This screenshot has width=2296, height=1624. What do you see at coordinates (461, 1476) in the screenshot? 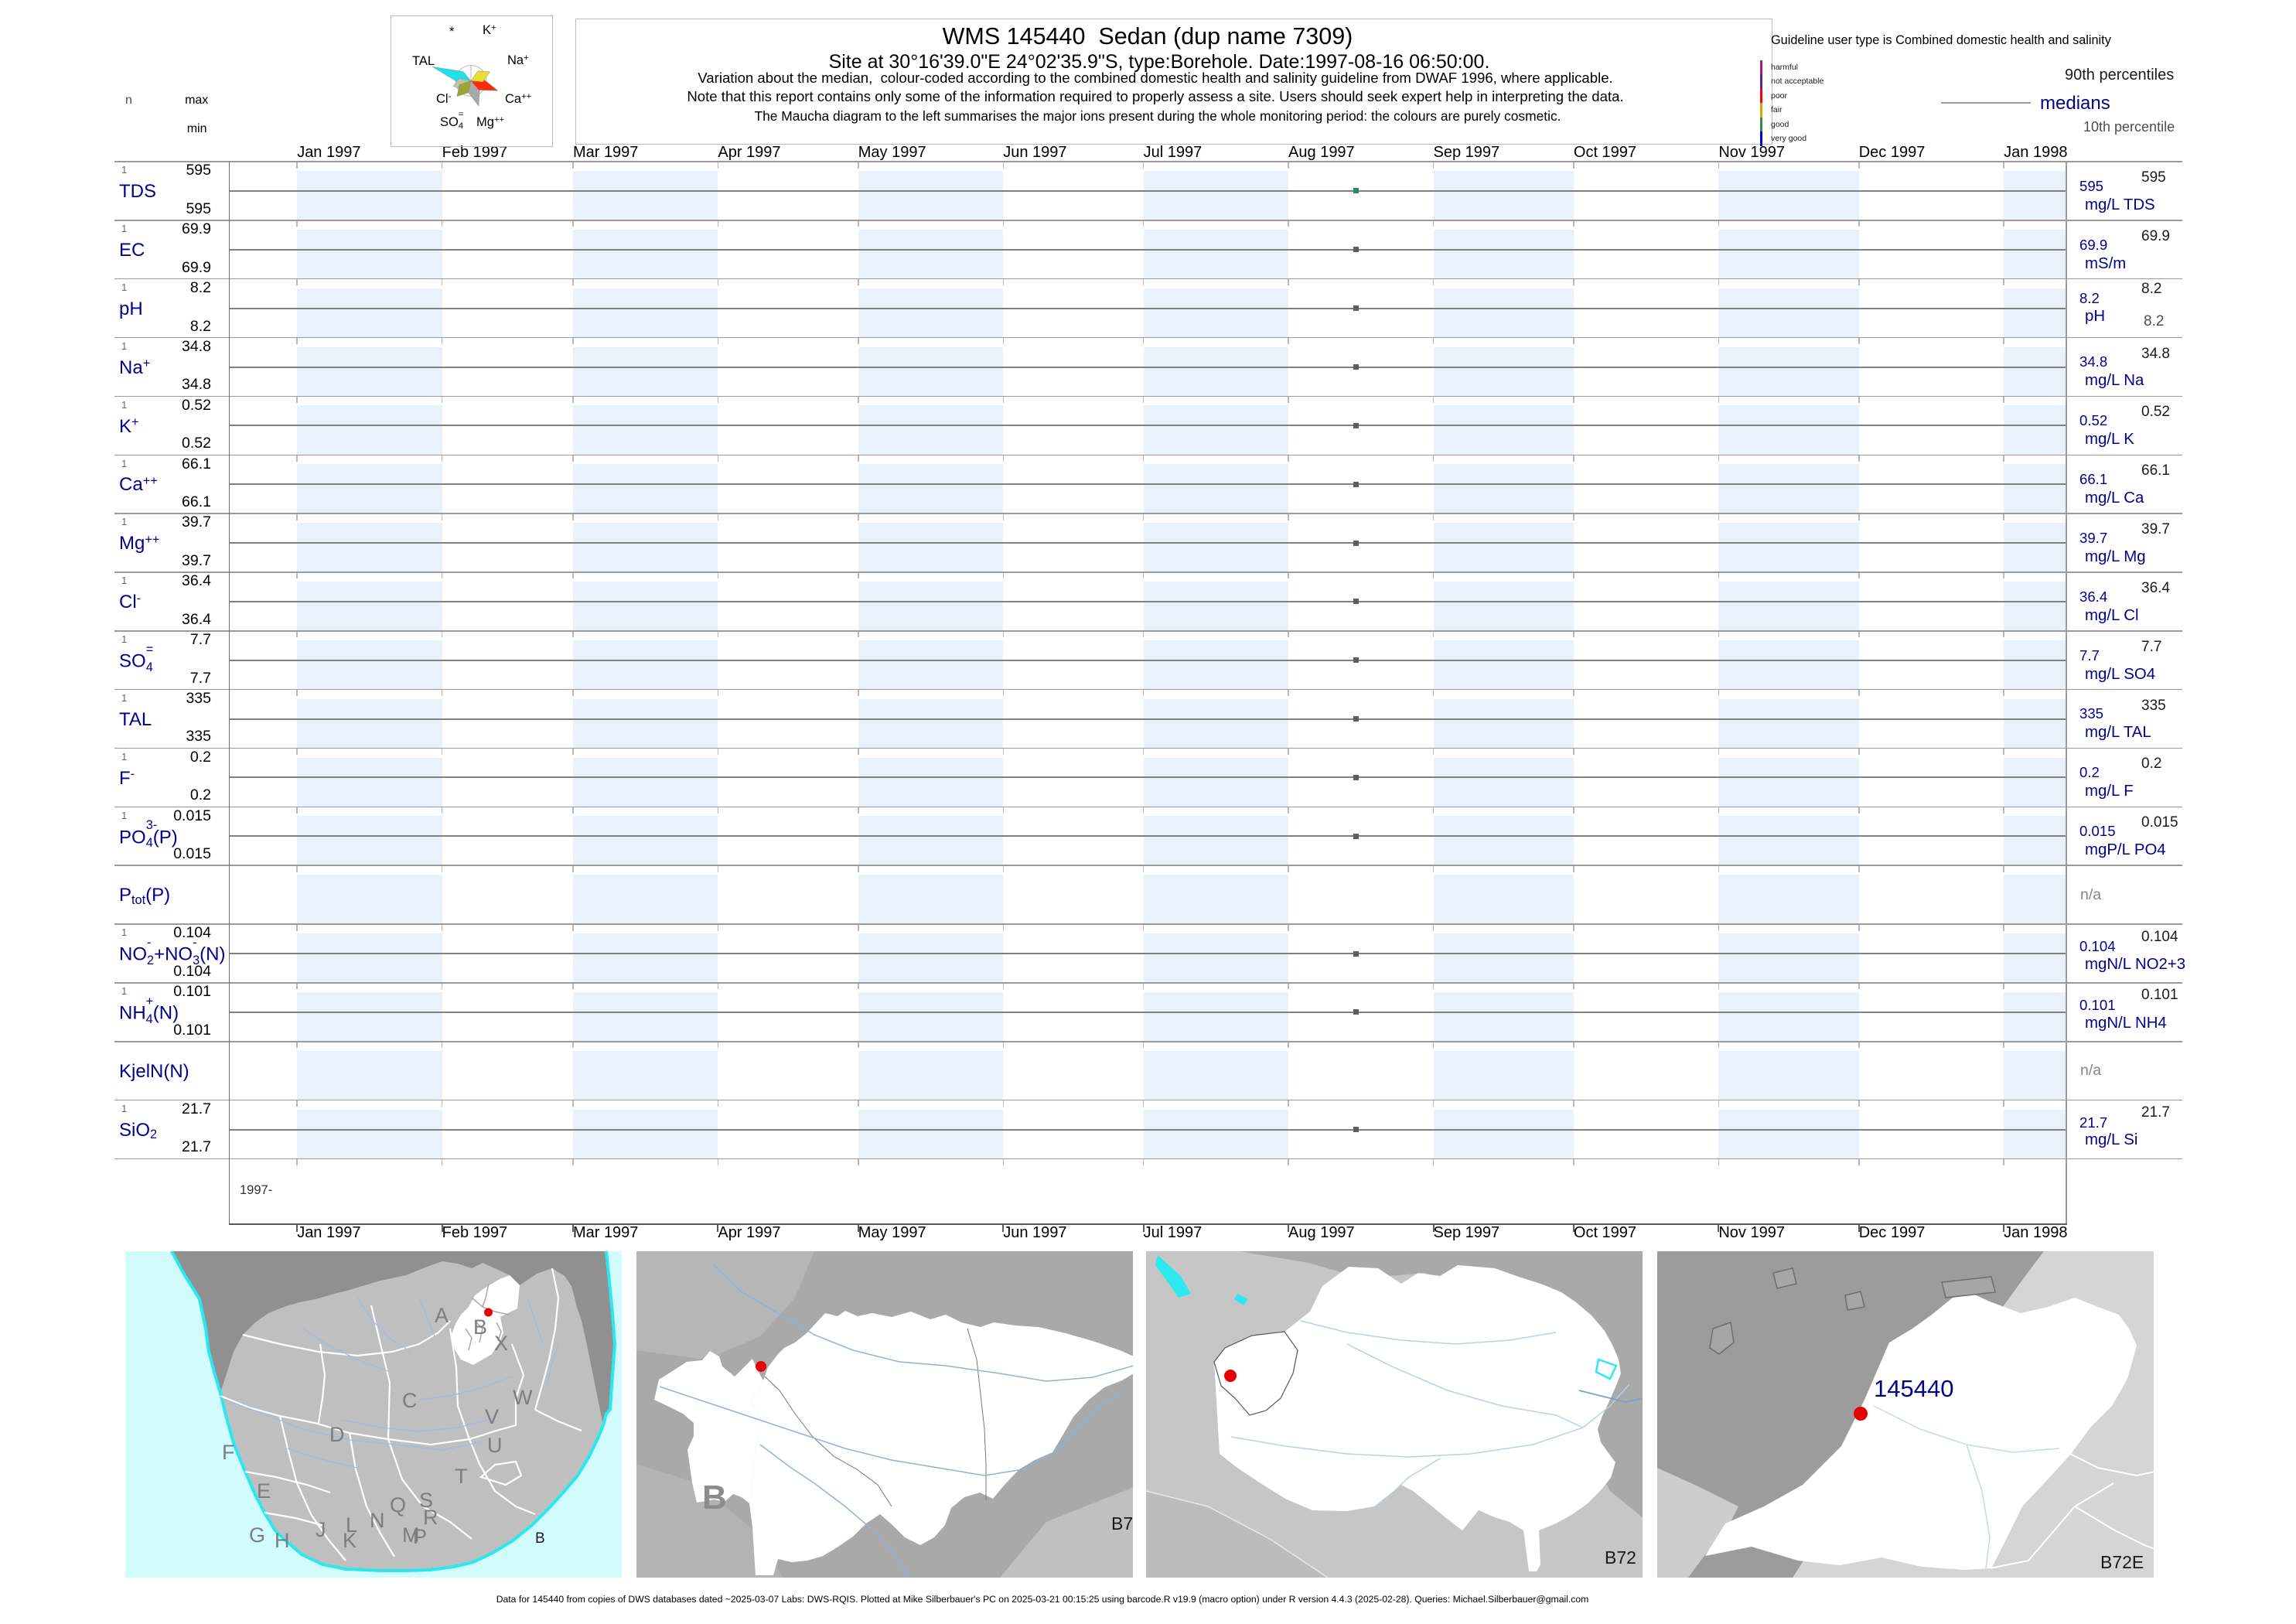
I see `svg-text: T` at bounding box center [461, 1476].